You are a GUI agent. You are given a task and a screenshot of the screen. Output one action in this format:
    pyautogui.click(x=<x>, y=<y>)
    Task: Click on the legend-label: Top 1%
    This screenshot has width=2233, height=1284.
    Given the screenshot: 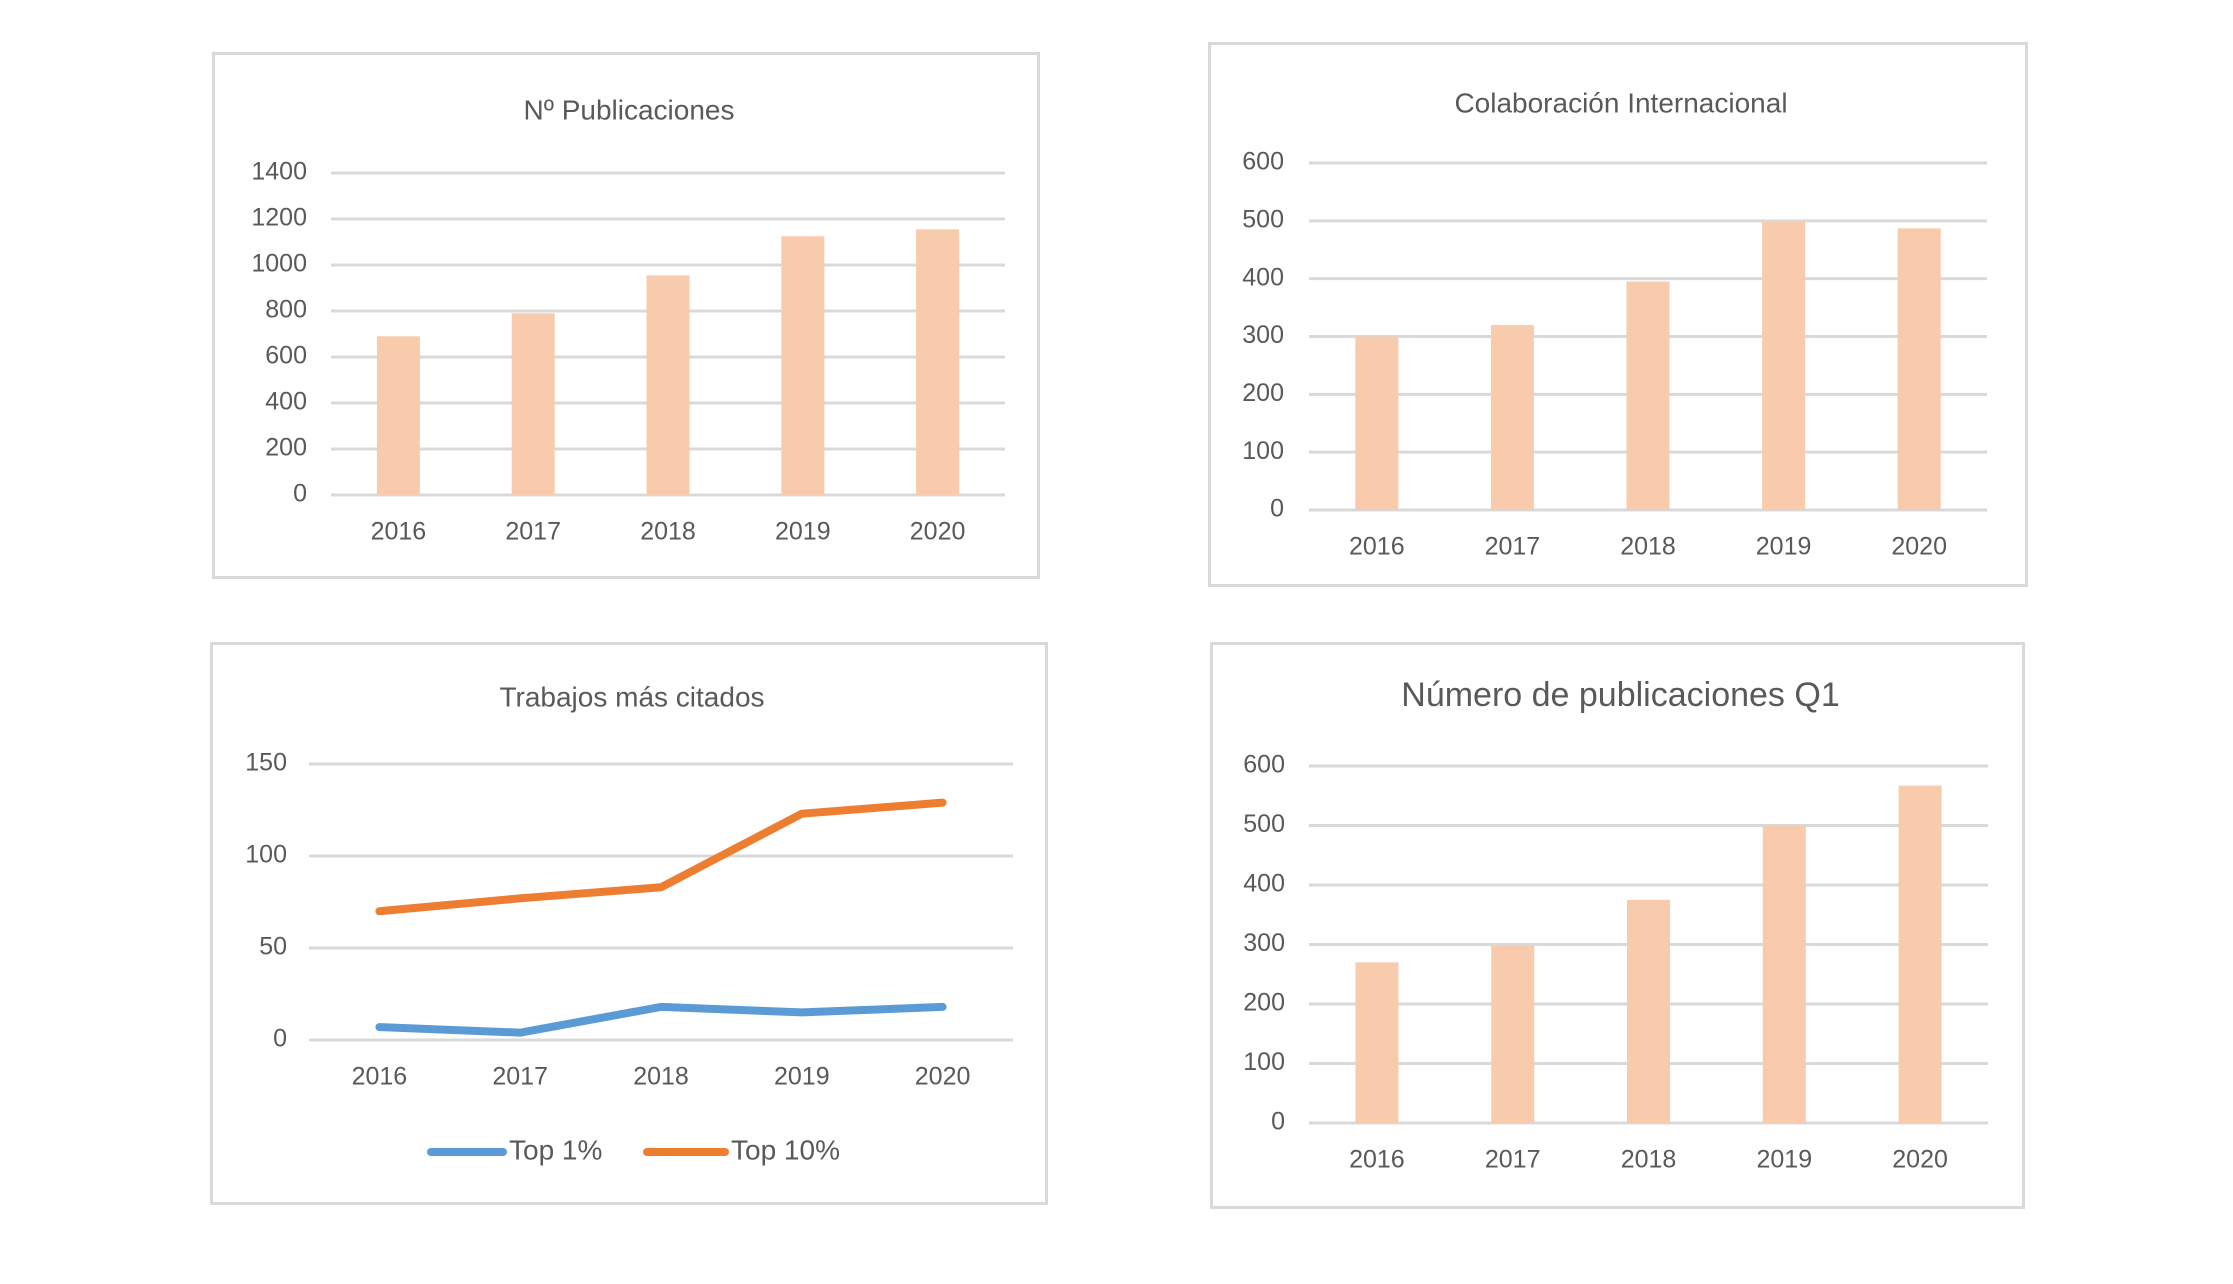 What is the action you would take?
    pyautogui.click(x=555, y=1149)
    